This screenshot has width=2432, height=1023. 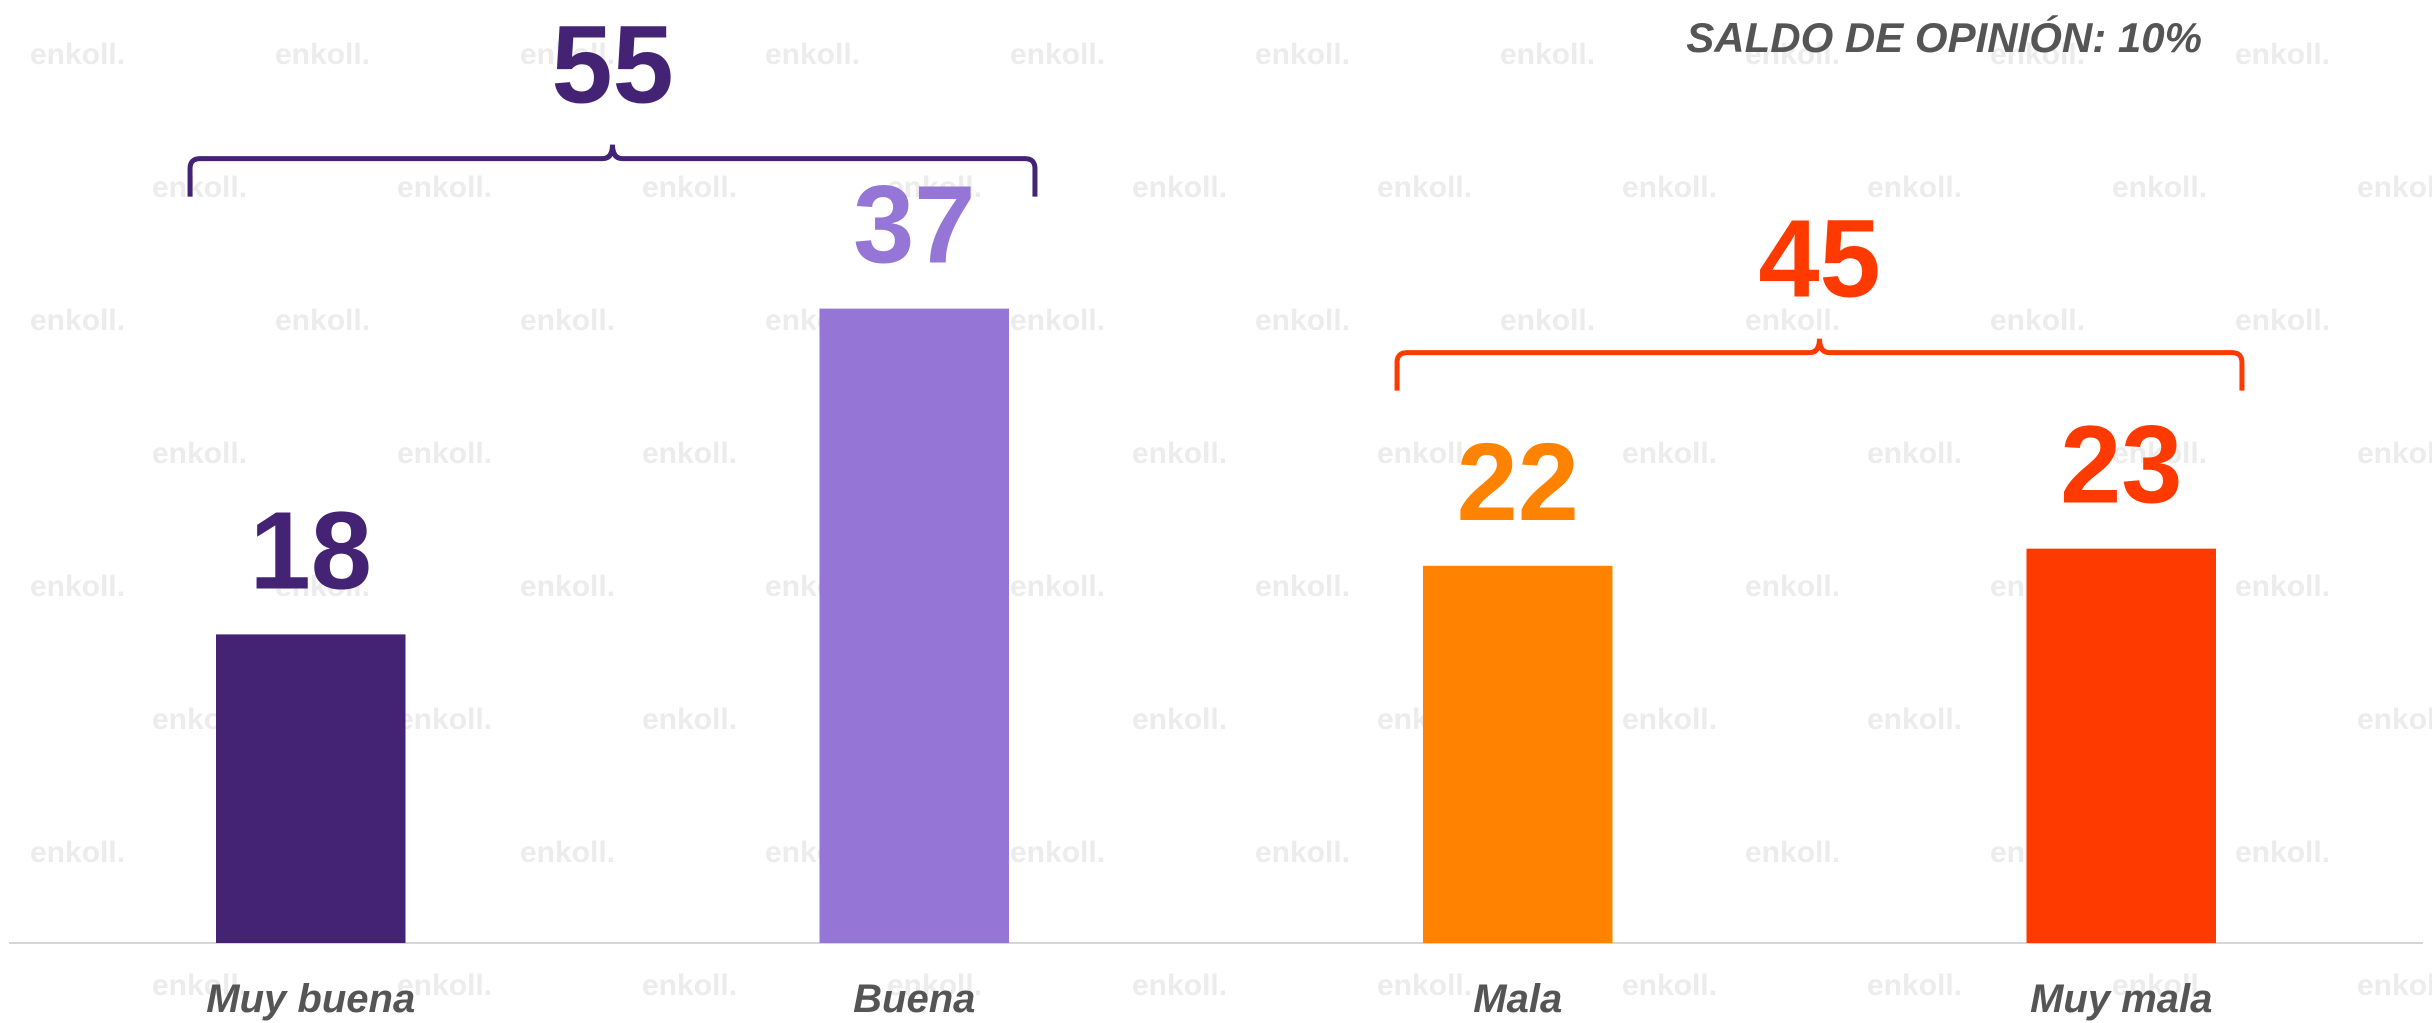 I want to click on group-total: 55, so click(x=612, y=65).